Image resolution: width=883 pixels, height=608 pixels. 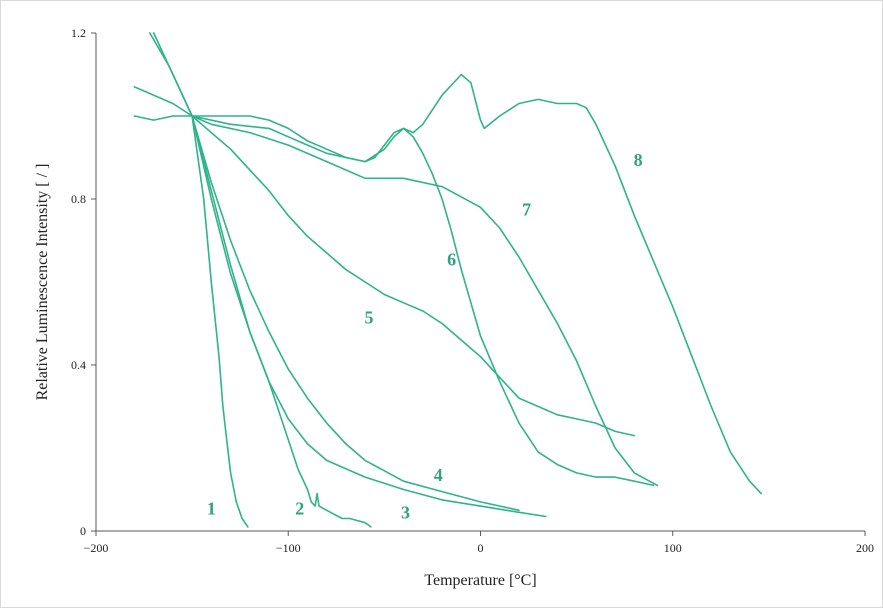 What do you see at coordinates (299, 508) in the screenshot?
I see `curve-label-2: 2` at bounding box center [299, 508].